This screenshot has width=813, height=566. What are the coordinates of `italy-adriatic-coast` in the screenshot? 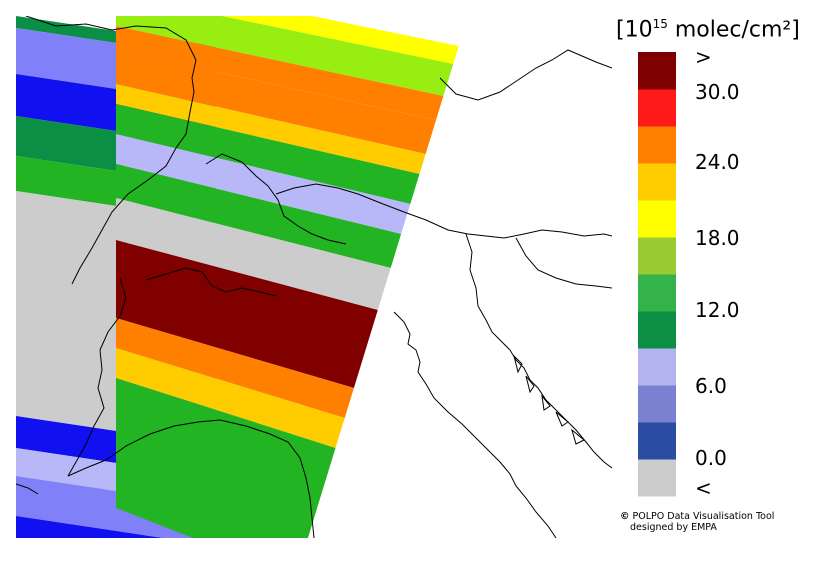 It's located at (475, 424).